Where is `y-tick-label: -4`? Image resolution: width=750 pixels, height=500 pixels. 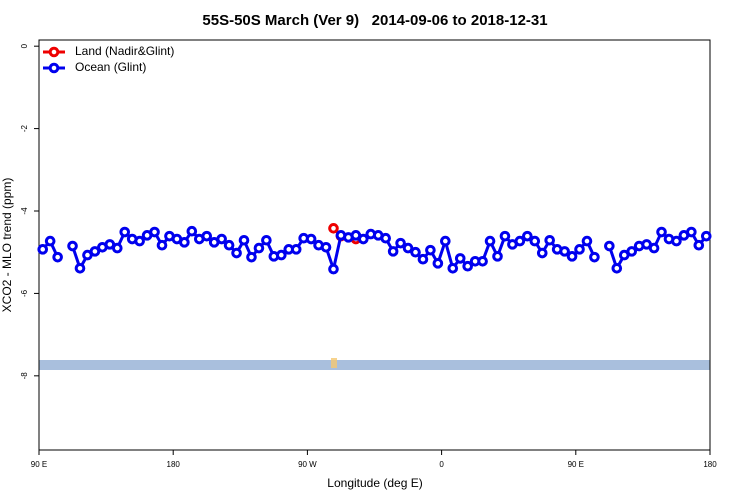 y-tick-label: -4 is located at coordinates (24, 211).